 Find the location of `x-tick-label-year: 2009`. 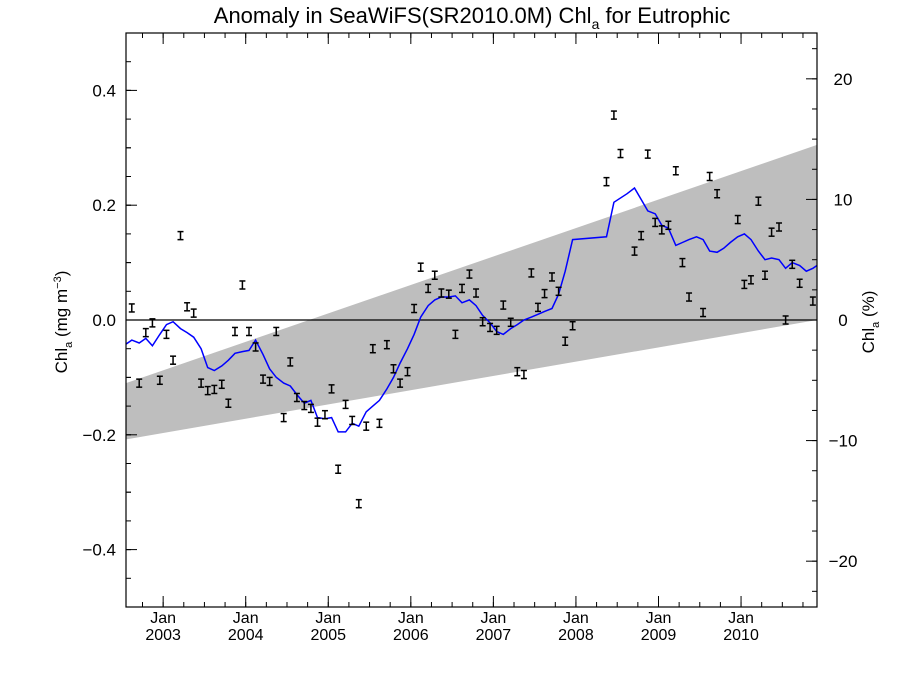

x-tick-label-year: 2009 is located at coordinates (659, 635).